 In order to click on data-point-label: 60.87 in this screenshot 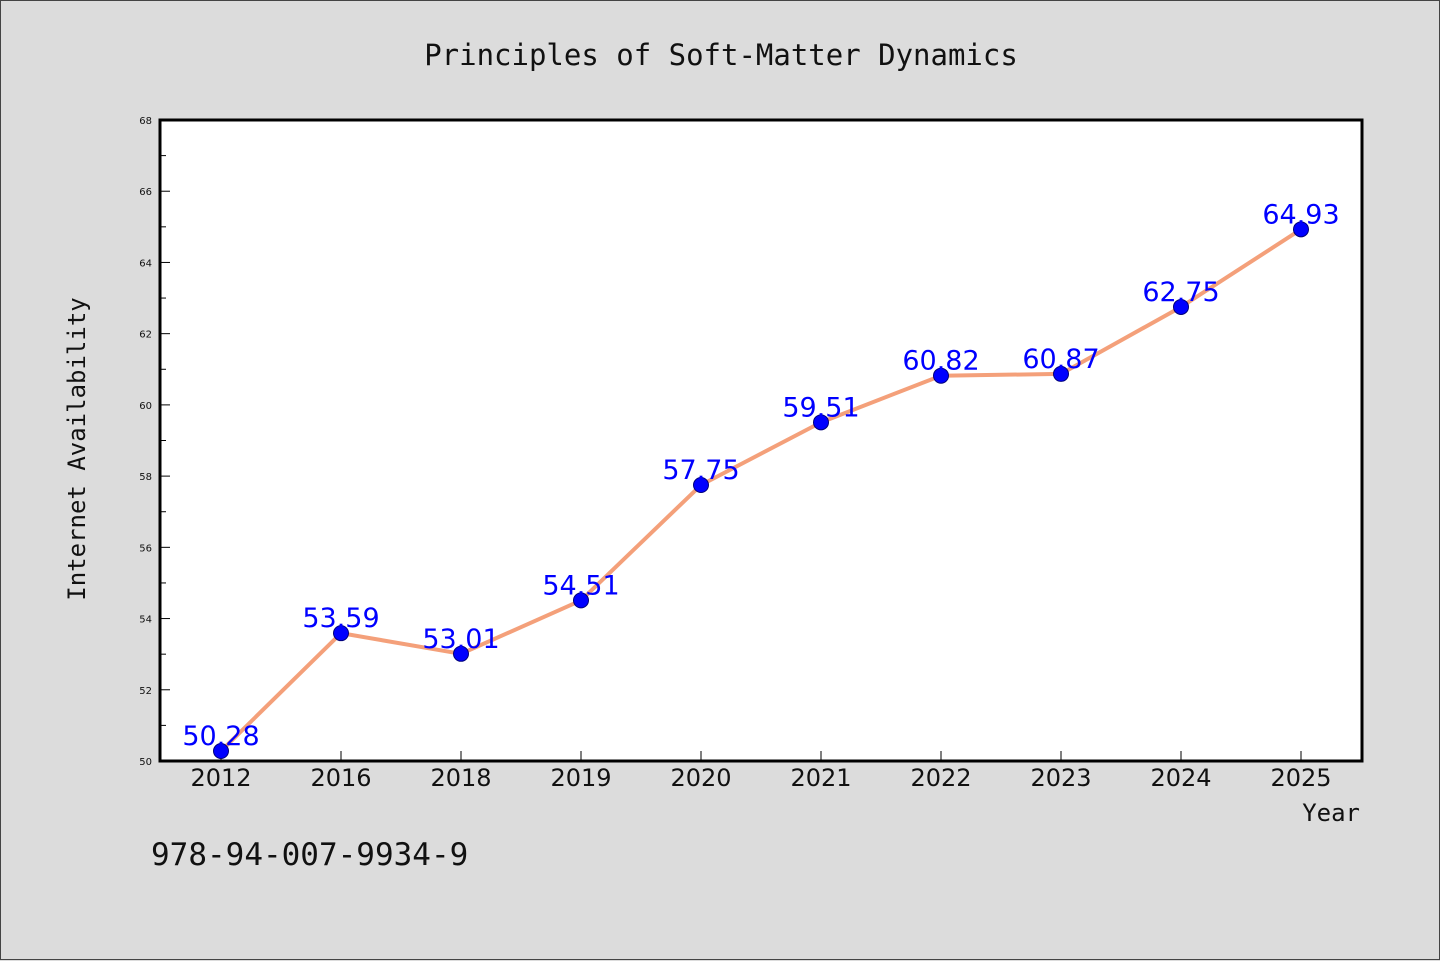, I will do `click(1060, 359)`.